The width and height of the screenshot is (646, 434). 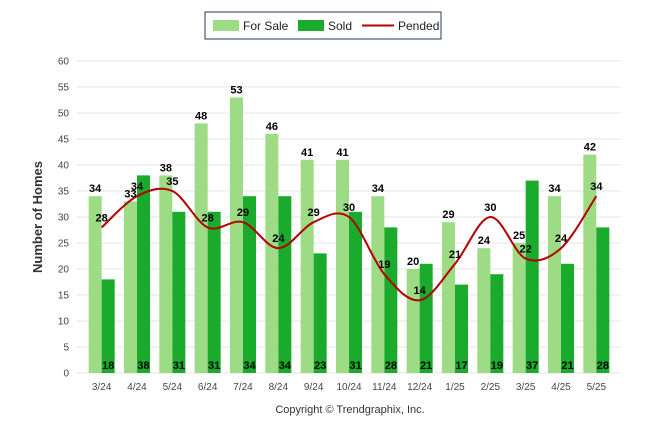 What do you see at coordinates (590, 148) in the screenshot?
I see `data-label-for-sale: 42` at bounding box center [590, 148].